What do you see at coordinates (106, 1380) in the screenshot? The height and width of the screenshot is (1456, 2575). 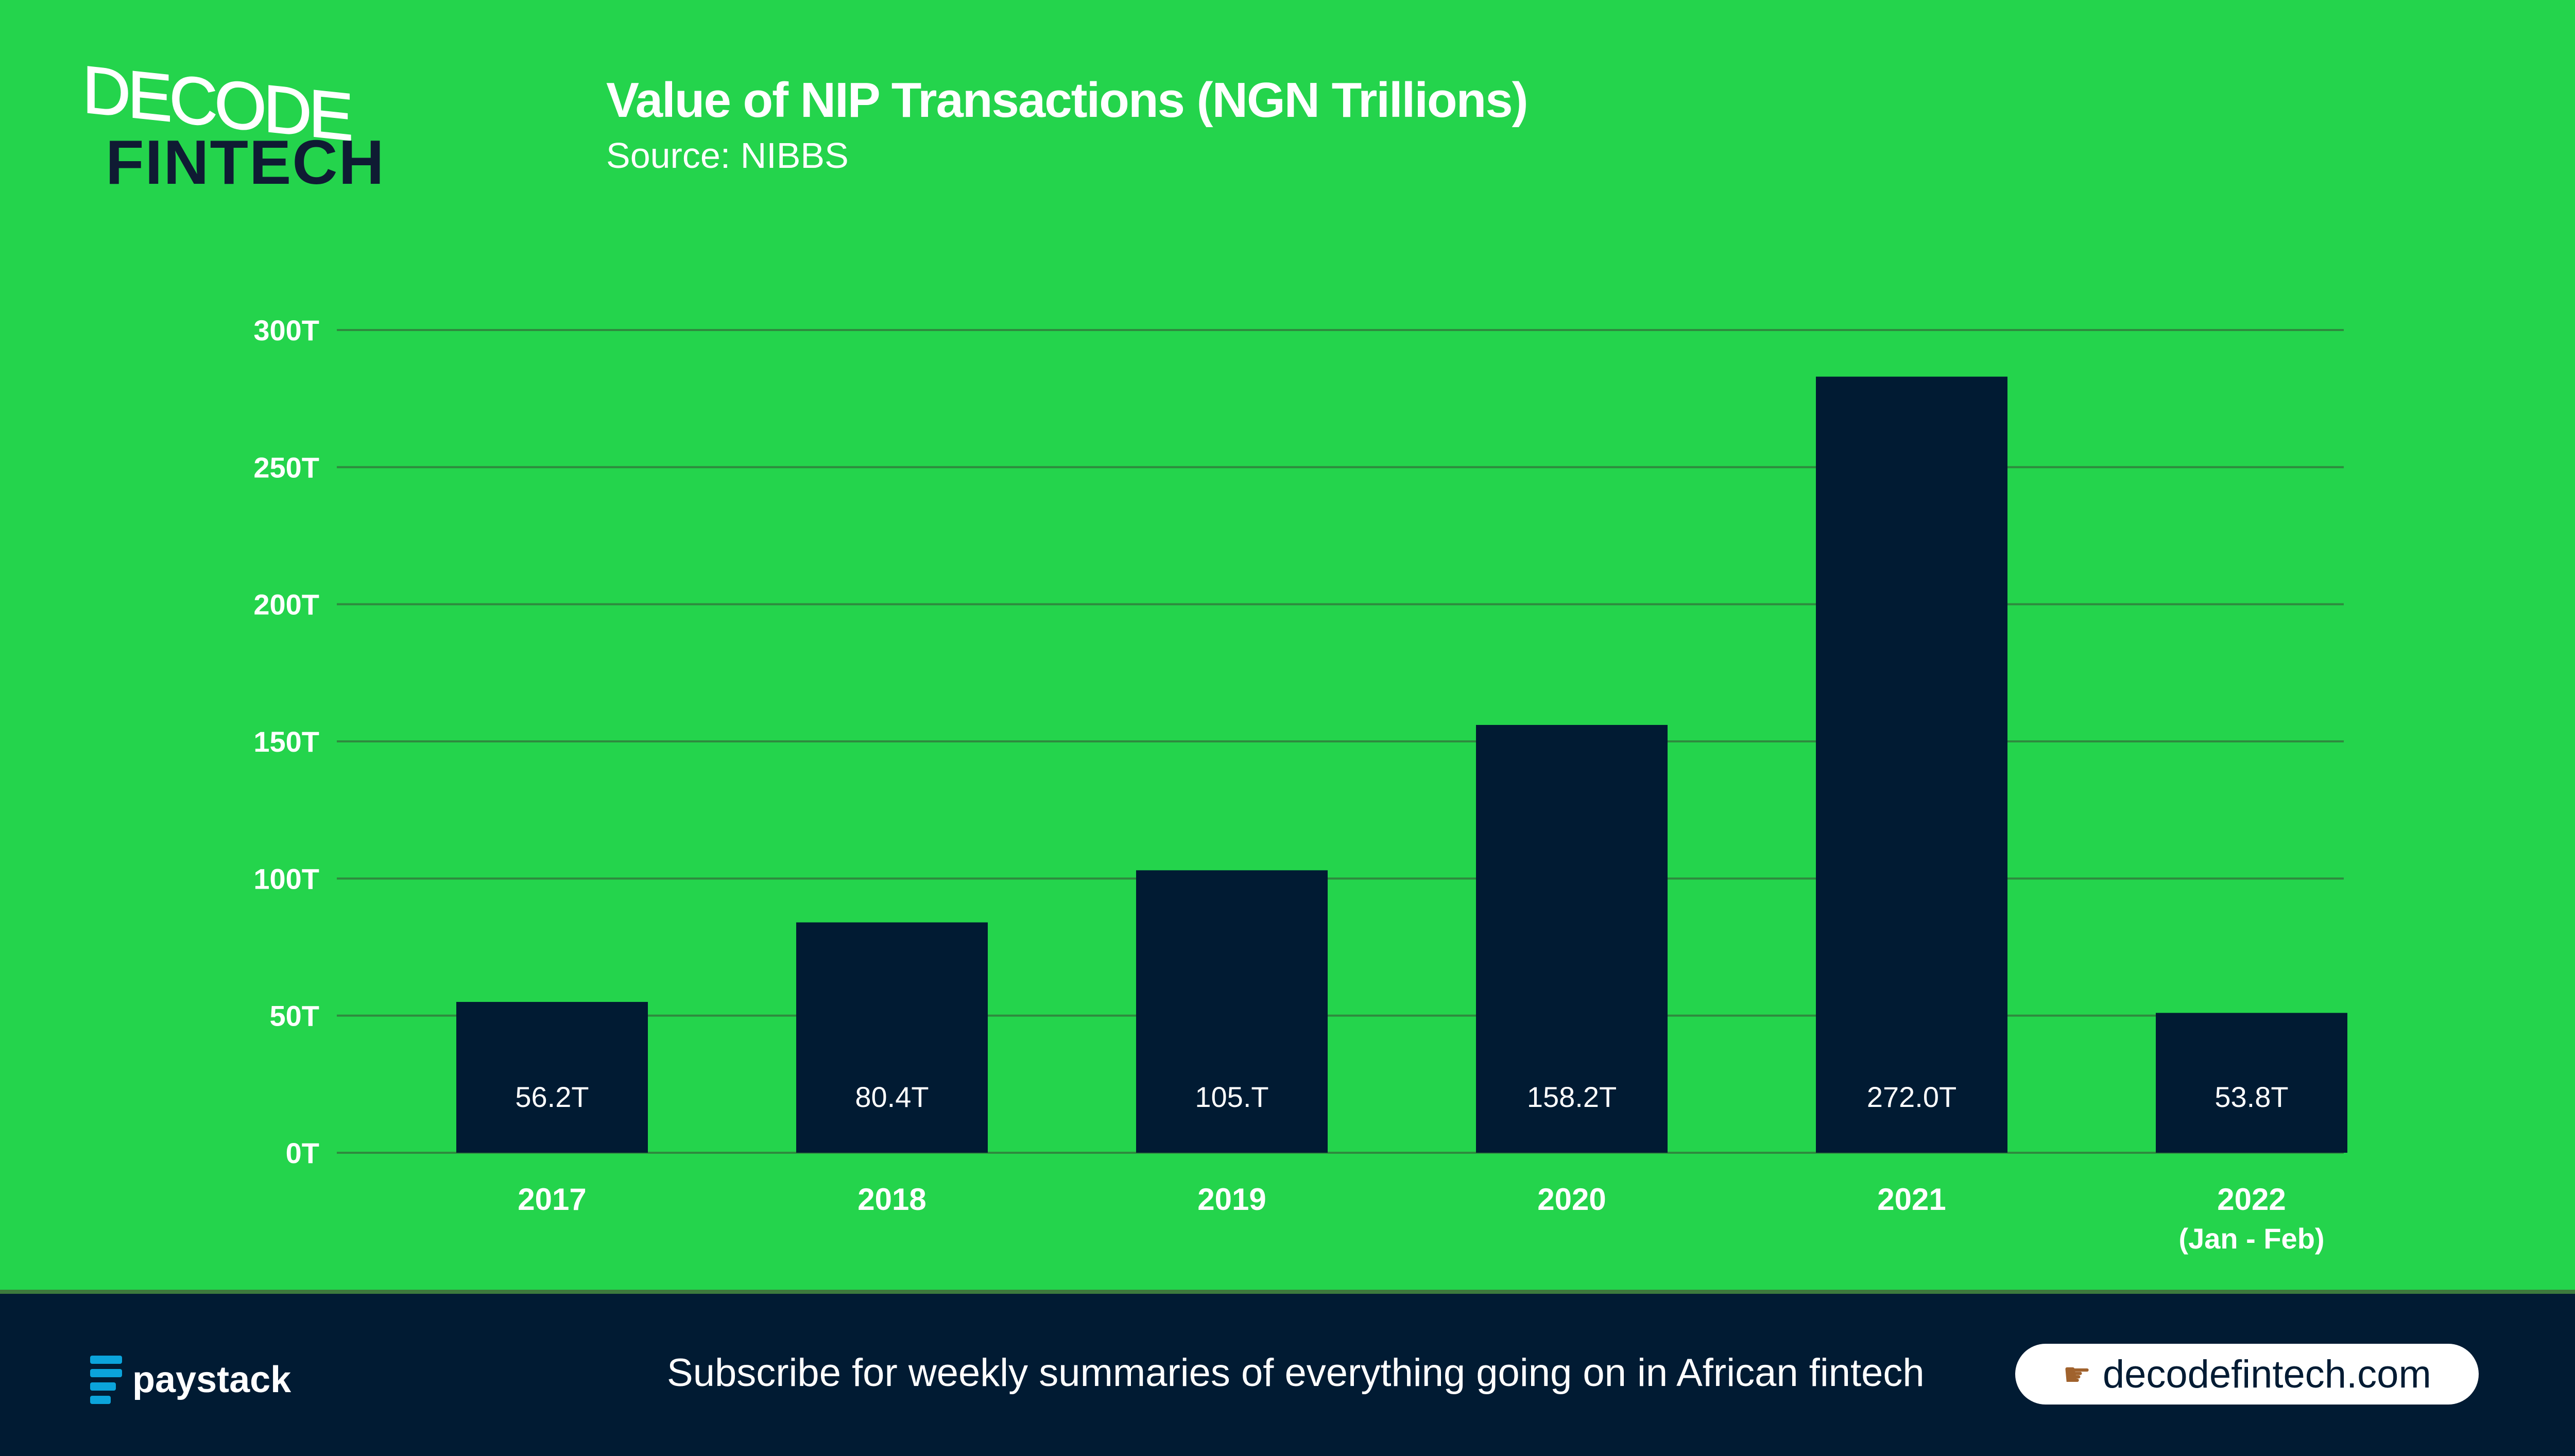 I see `paystack-icon` at bounding box center [106, 1380].